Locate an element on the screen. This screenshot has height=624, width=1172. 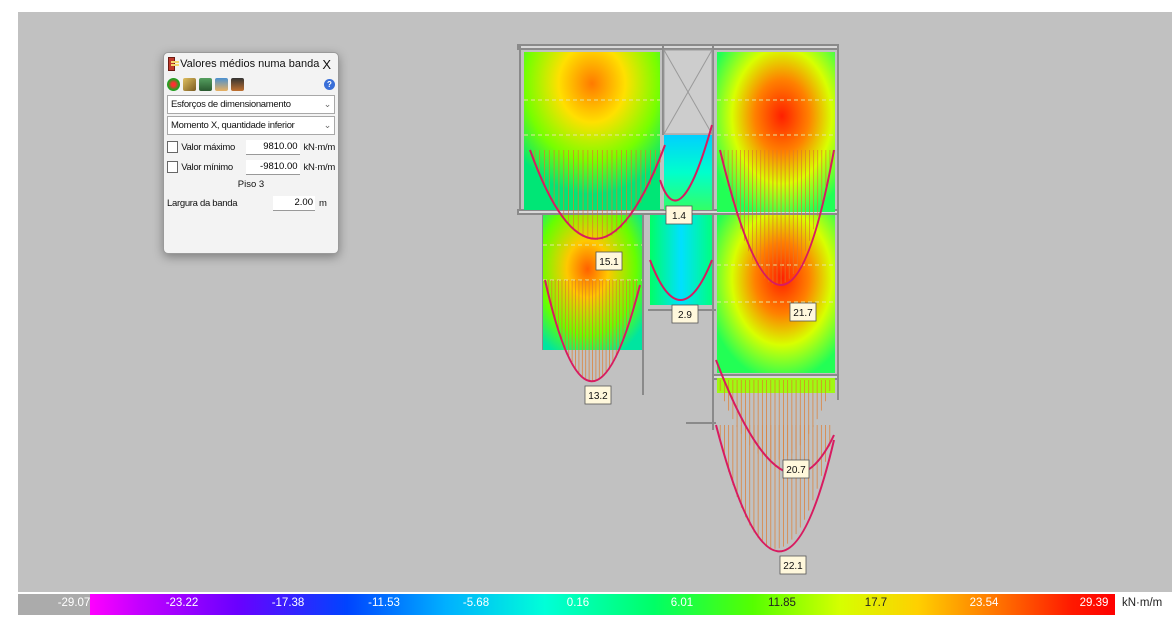
svg-text: 13.2 is located at coordinates (598, 396).